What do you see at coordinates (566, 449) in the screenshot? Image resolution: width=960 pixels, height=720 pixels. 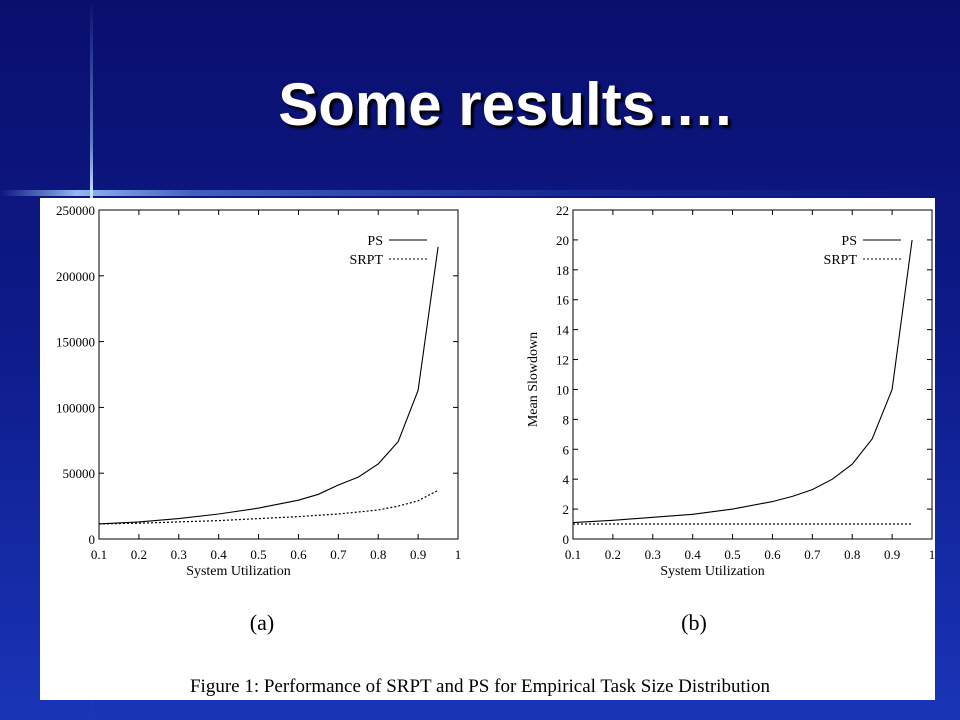 I see `y-tick-label: 6` at bounding box center [566, 449].